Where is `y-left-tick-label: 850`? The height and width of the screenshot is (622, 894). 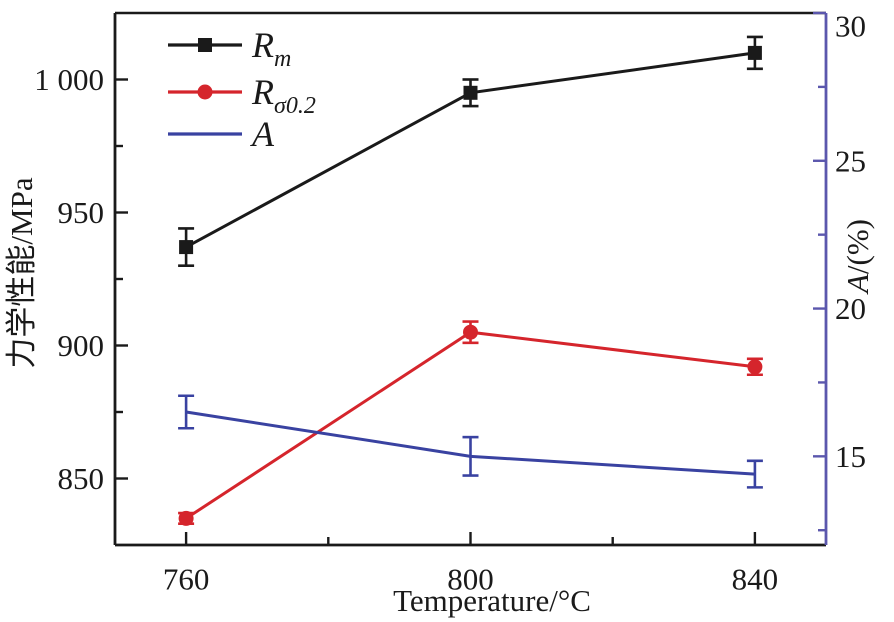
y-left-tick-label: 850 is located at coordinates (81, 478).